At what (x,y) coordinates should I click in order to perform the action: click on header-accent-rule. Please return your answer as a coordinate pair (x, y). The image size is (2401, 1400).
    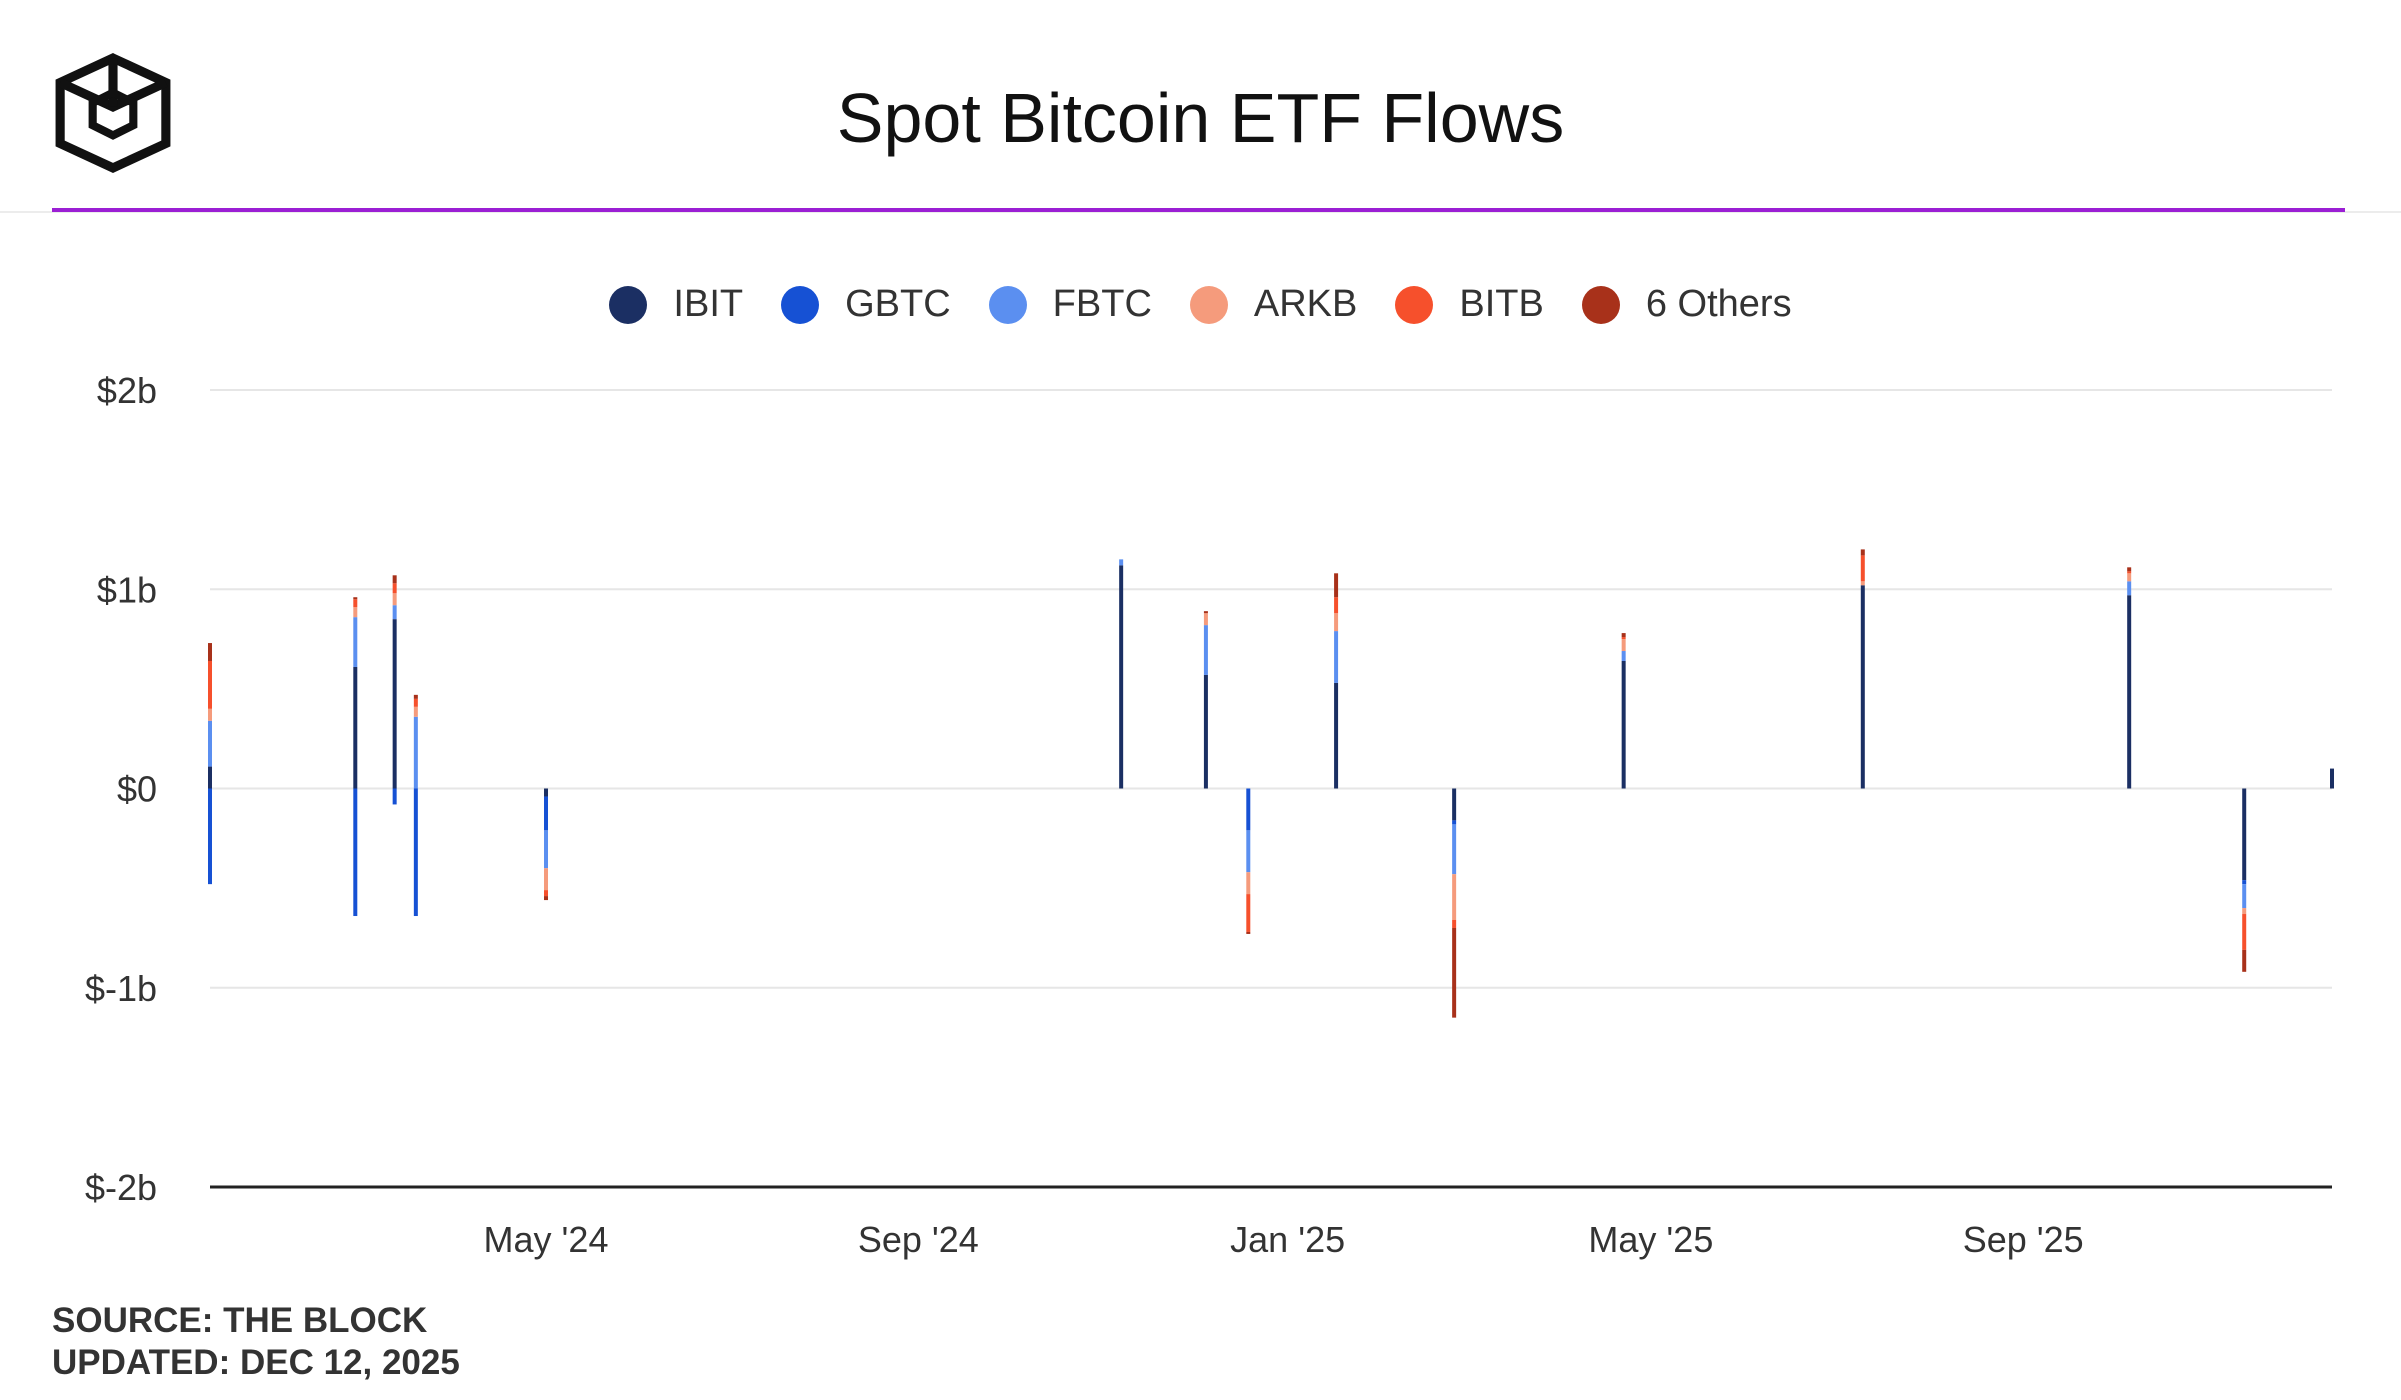
    Looking at the image, I should click on (1198, 210).